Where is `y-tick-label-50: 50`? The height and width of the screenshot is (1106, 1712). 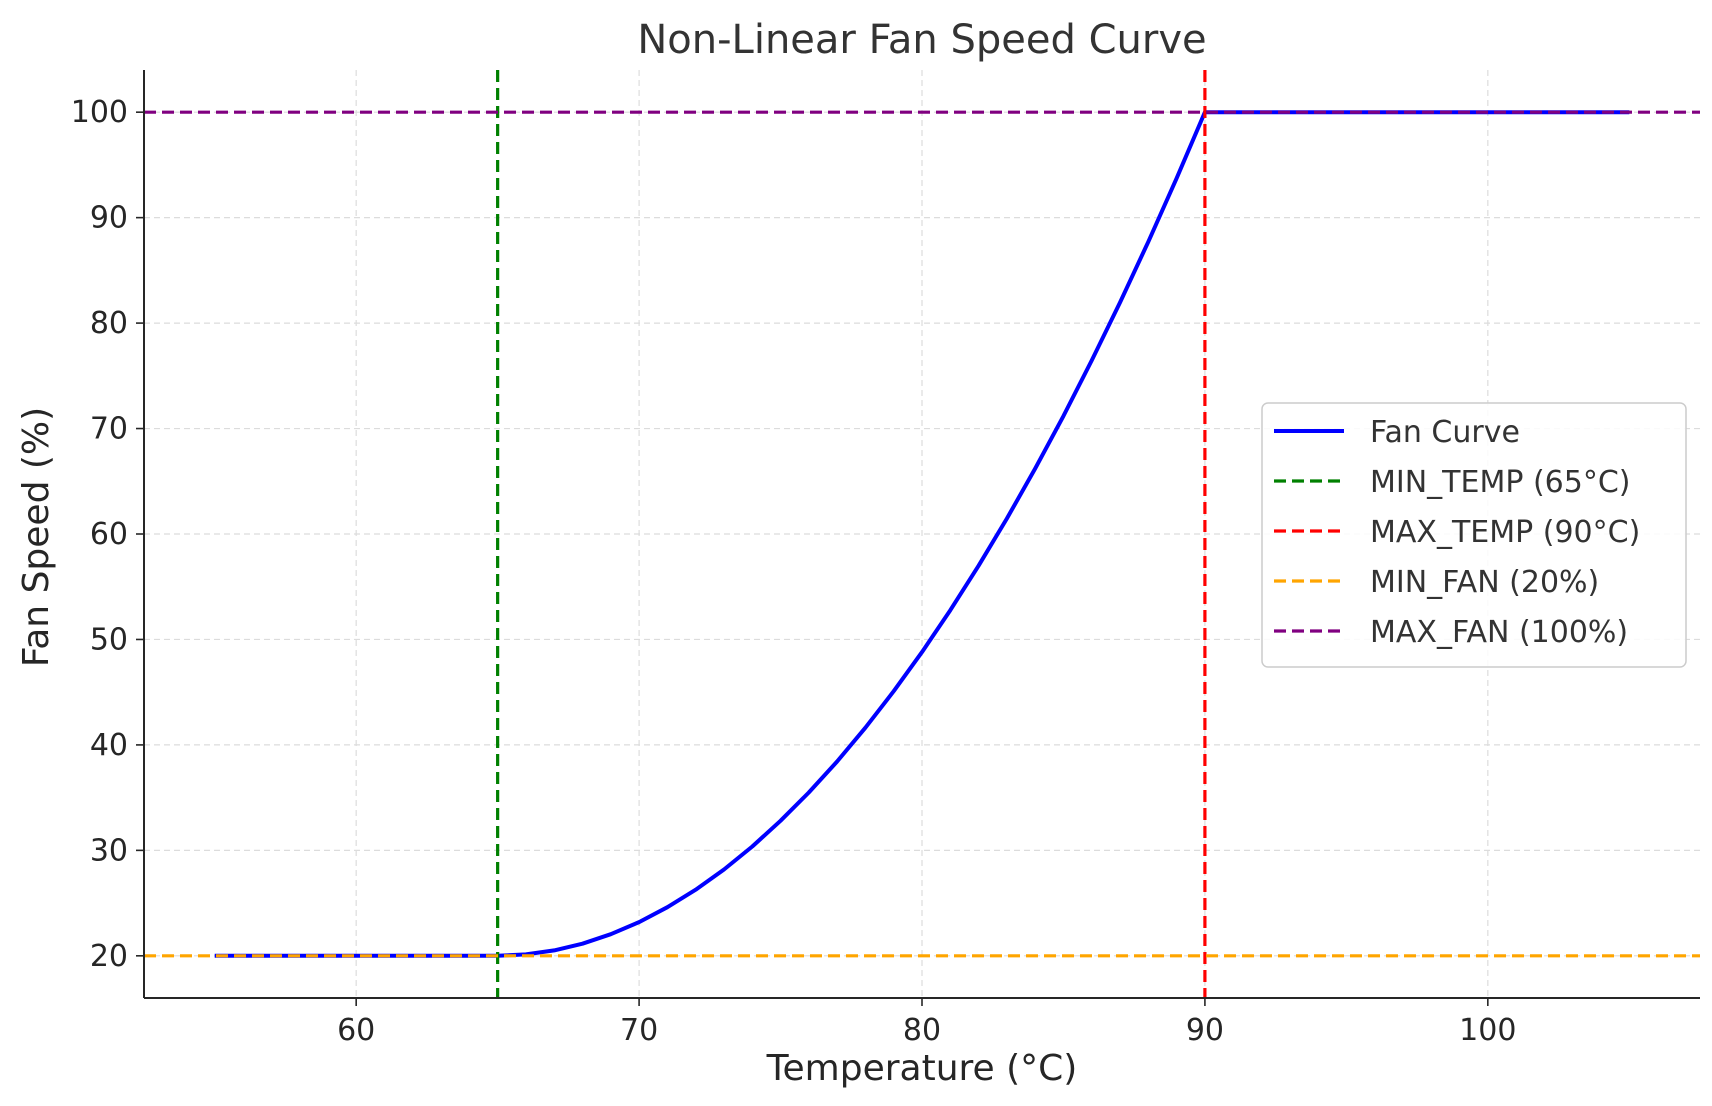 y-tick-label-50: 50 is located at coordinates (109, 639).